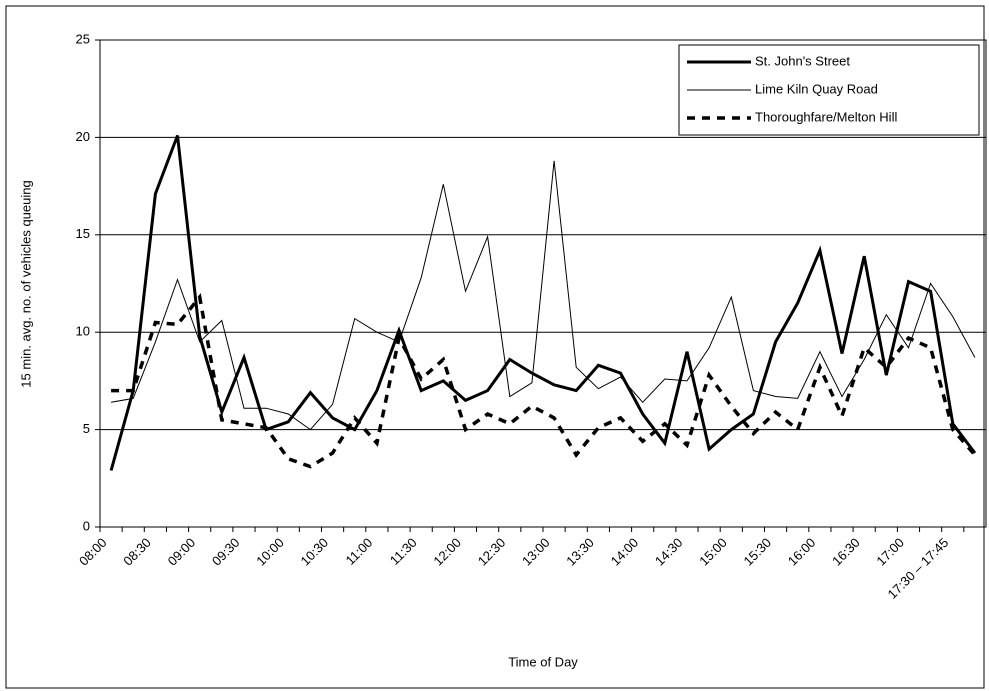 The width and height of the screenshot is (989, 691). I want to click on x-tick-label: 12:00, so click(447, 552).